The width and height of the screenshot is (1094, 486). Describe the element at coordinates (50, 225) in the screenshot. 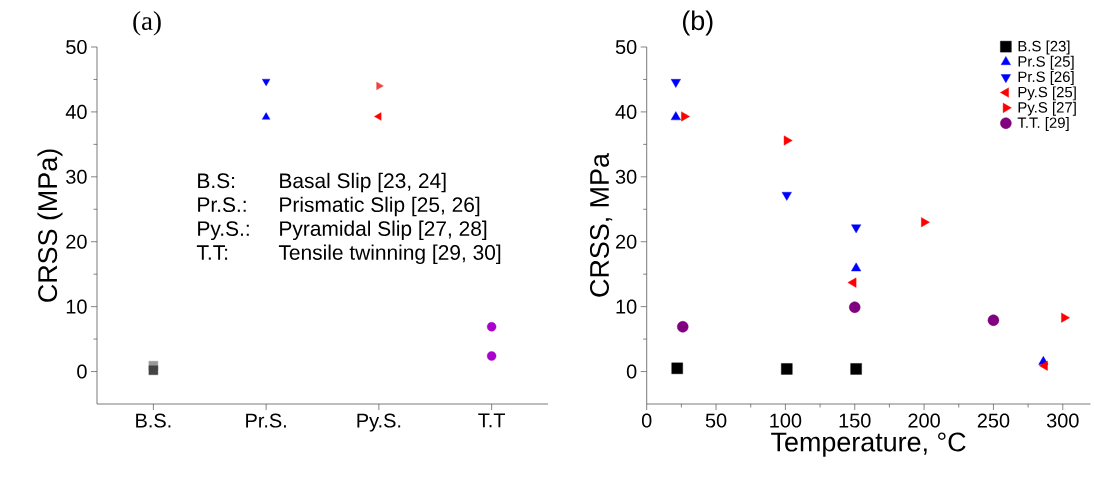

I see `y-axis-title: CRSS (MPa)` at that location.